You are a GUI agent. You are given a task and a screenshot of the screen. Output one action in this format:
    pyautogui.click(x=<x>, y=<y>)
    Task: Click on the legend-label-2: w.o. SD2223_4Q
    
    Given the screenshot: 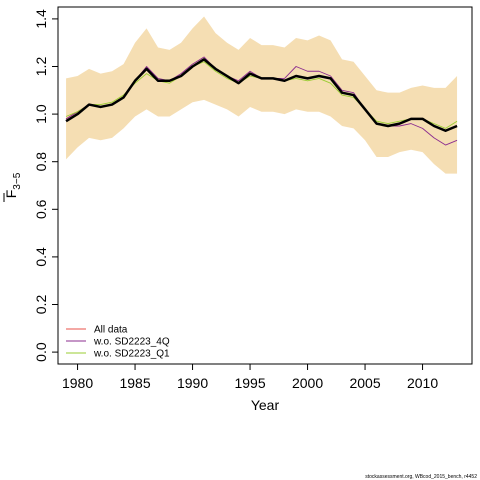 What is the action you would take?
    pyautogui.click(x=131, y=342)
    